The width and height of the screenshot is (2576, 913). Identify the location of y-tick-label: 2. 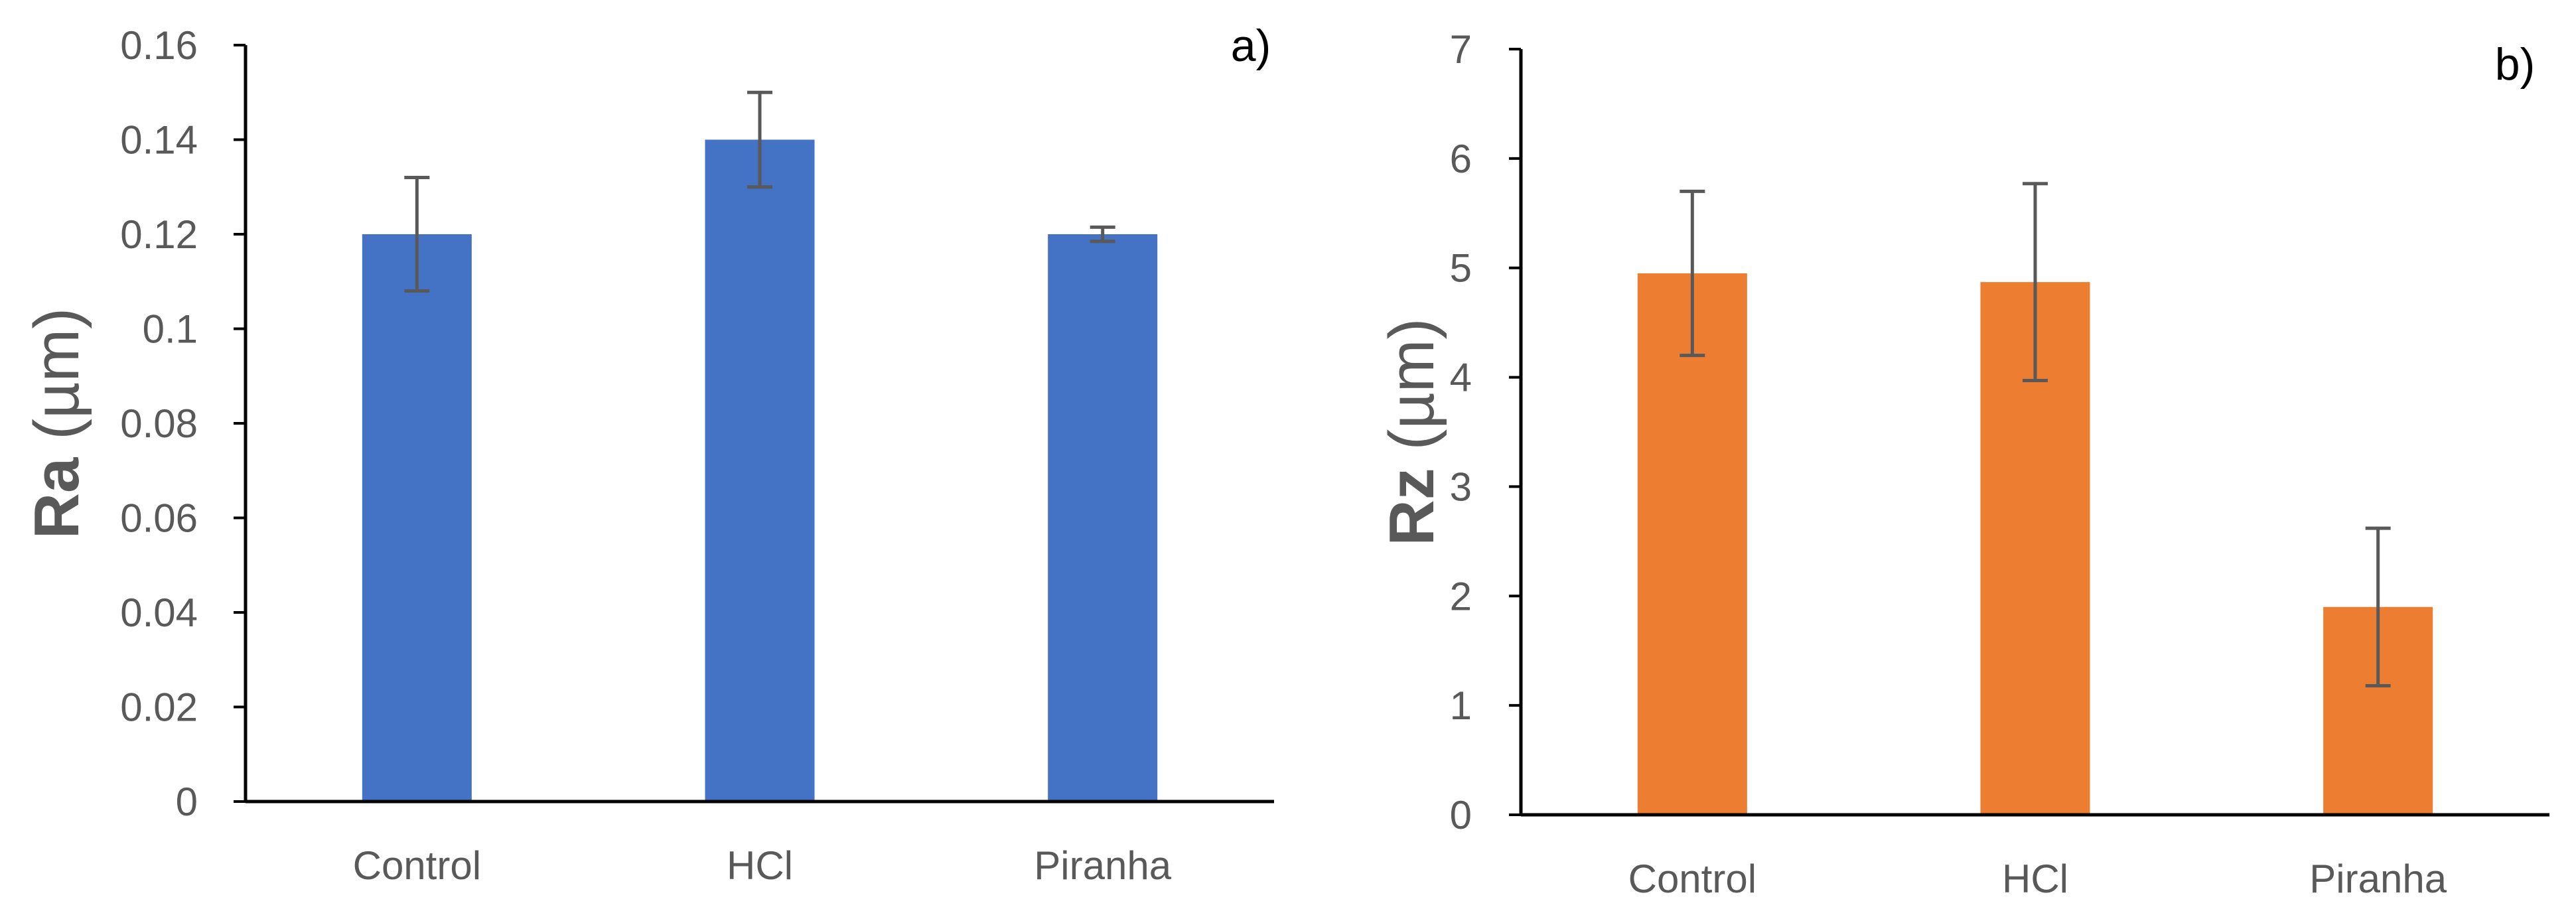
(1461, 596).